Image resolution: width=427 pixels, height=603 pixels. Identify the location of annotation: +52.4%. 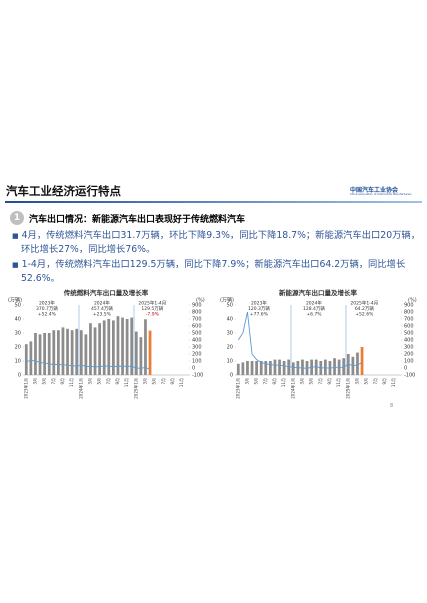
(47, 315).